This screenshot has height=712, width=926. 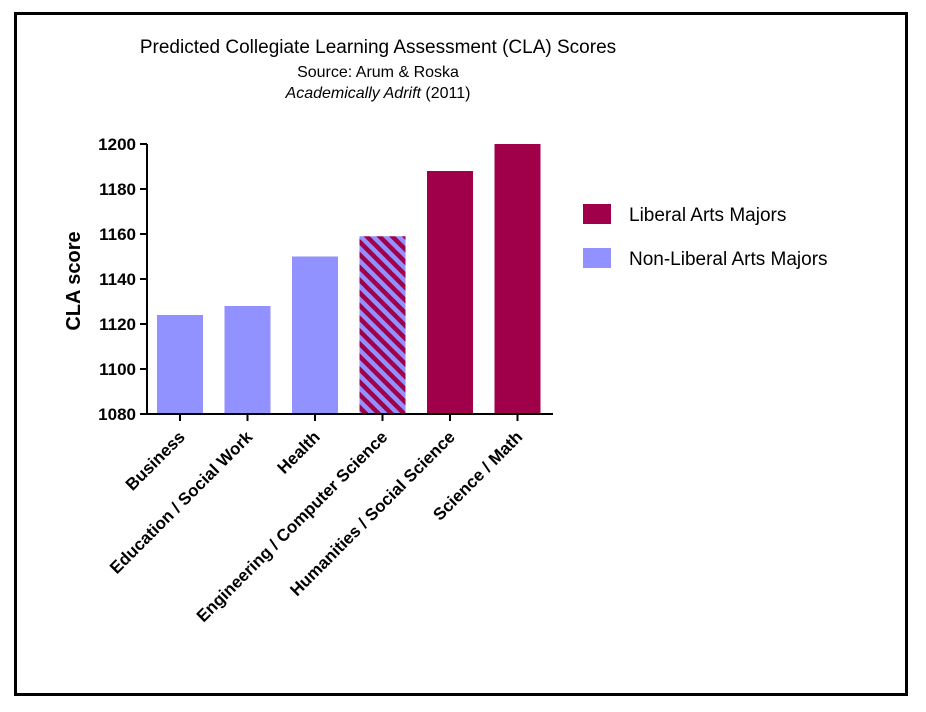 I want to click on book-title: Academically Adrift, so click(x=353, y=93).